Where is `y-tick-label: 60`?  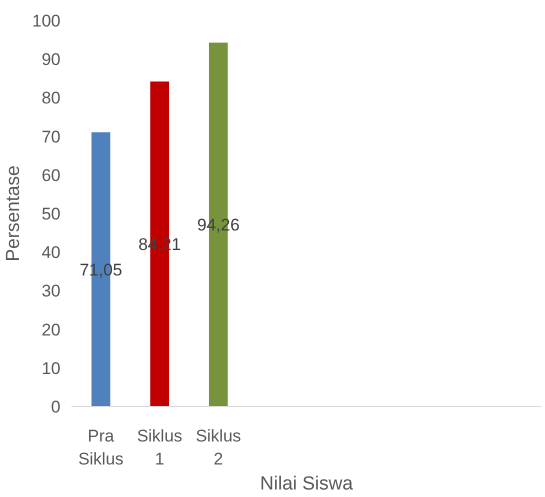 y-tick-label: 60 is located at coordinates (51, 175).